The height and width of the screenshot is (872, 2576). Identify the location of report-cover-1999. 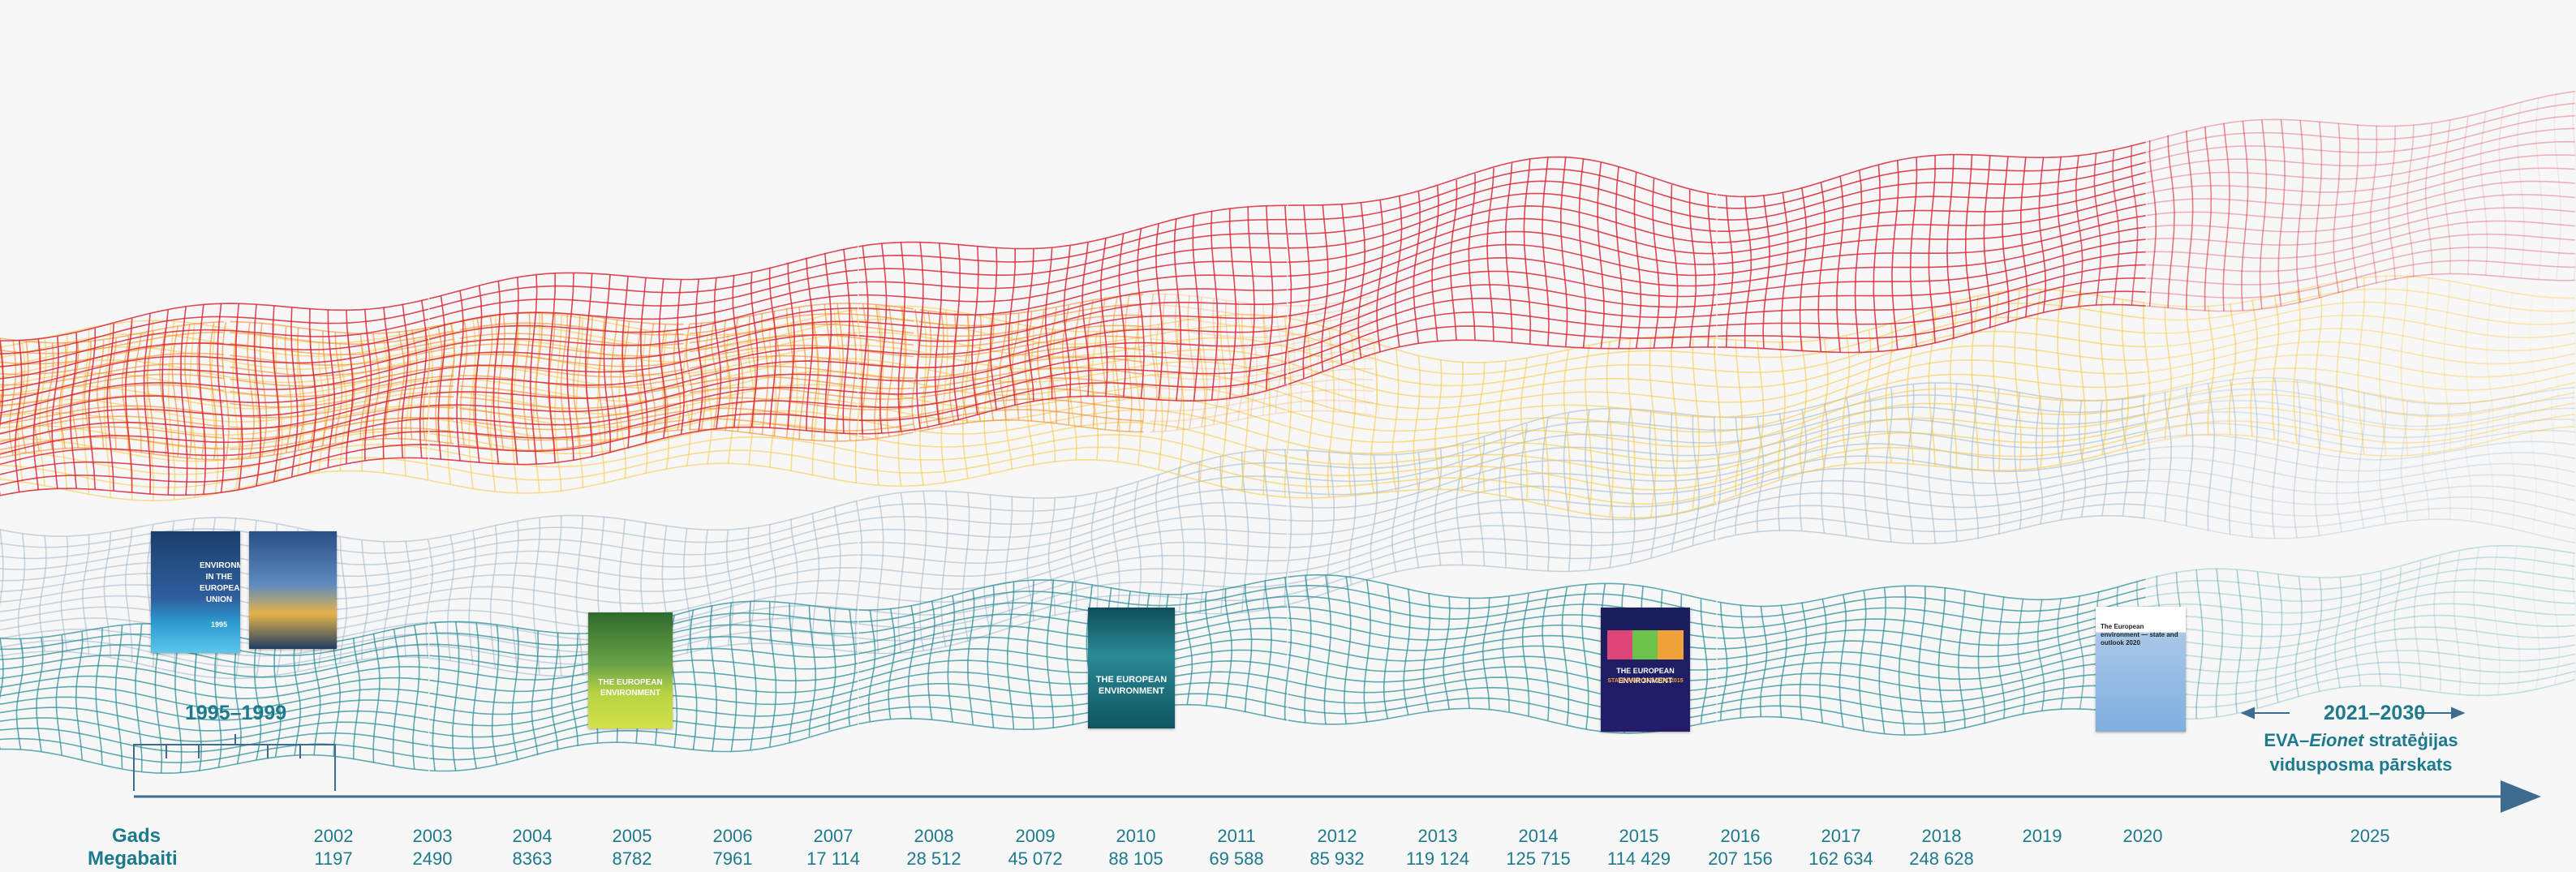
(293, 590).